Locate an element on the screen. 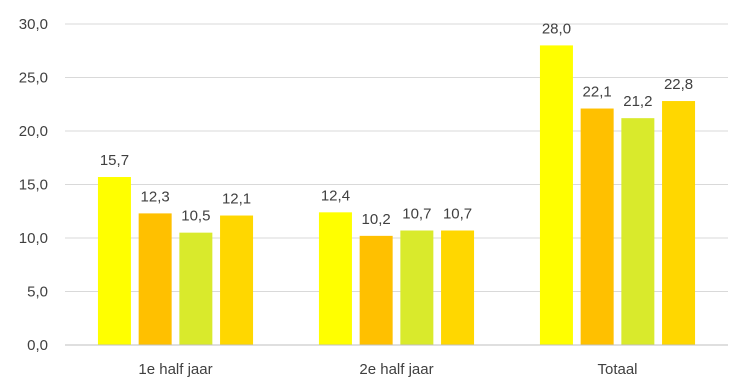 This screenshot has height=378, width=732. data-label: 10,5 is located at coordinates (195, 216).